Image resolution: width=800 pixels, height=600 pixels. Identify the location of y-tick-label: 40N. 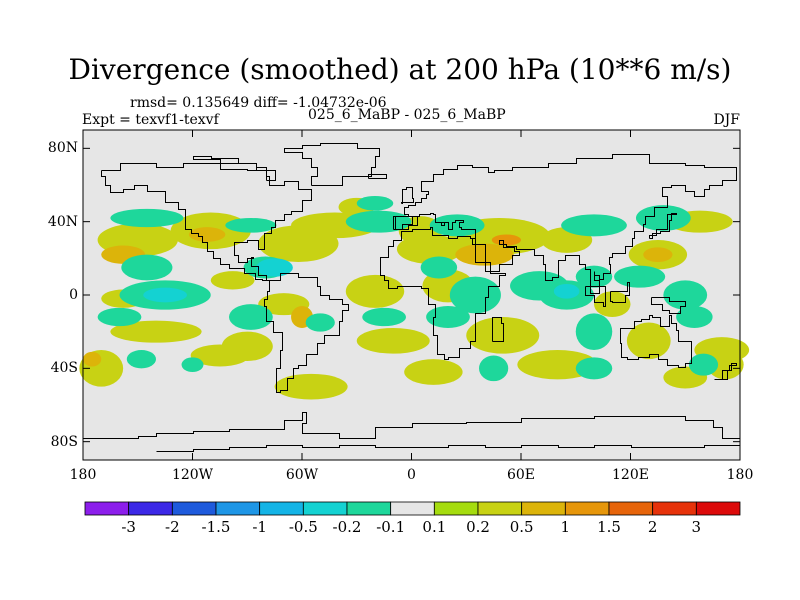
(62, 221).